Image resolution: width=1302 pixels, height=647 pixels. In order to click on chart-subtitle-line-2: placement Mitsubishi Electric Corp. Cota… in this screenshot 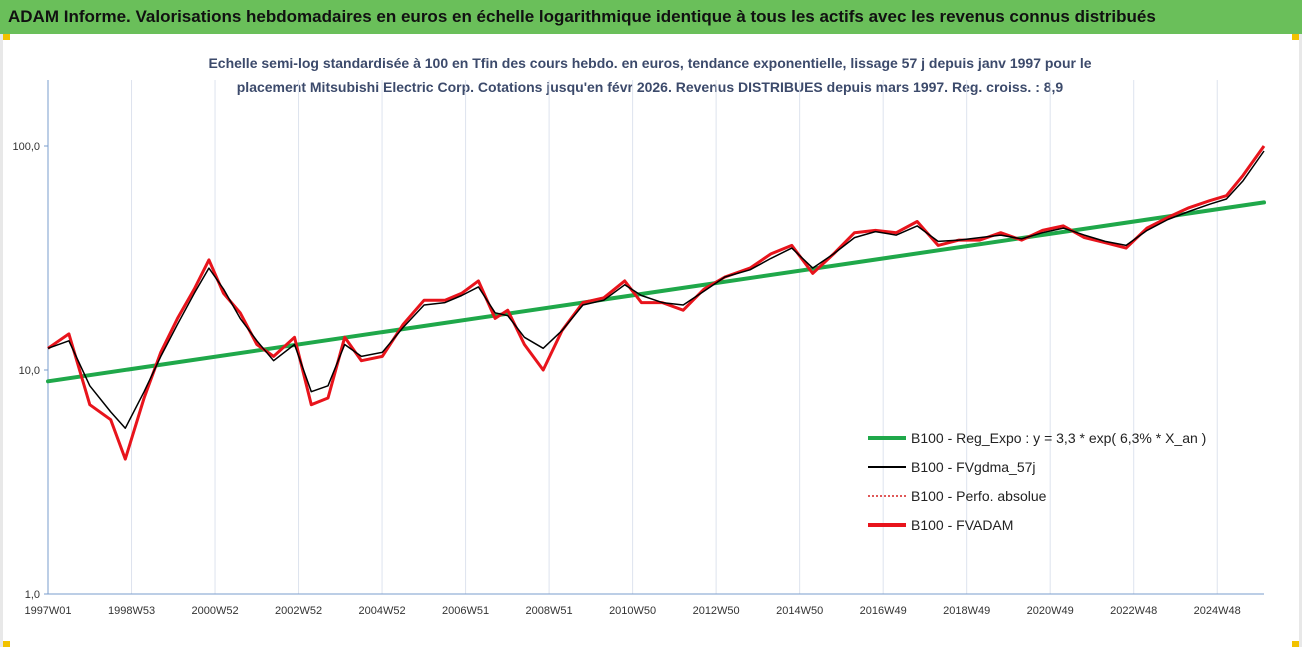, I will do `click(650, 87)`.